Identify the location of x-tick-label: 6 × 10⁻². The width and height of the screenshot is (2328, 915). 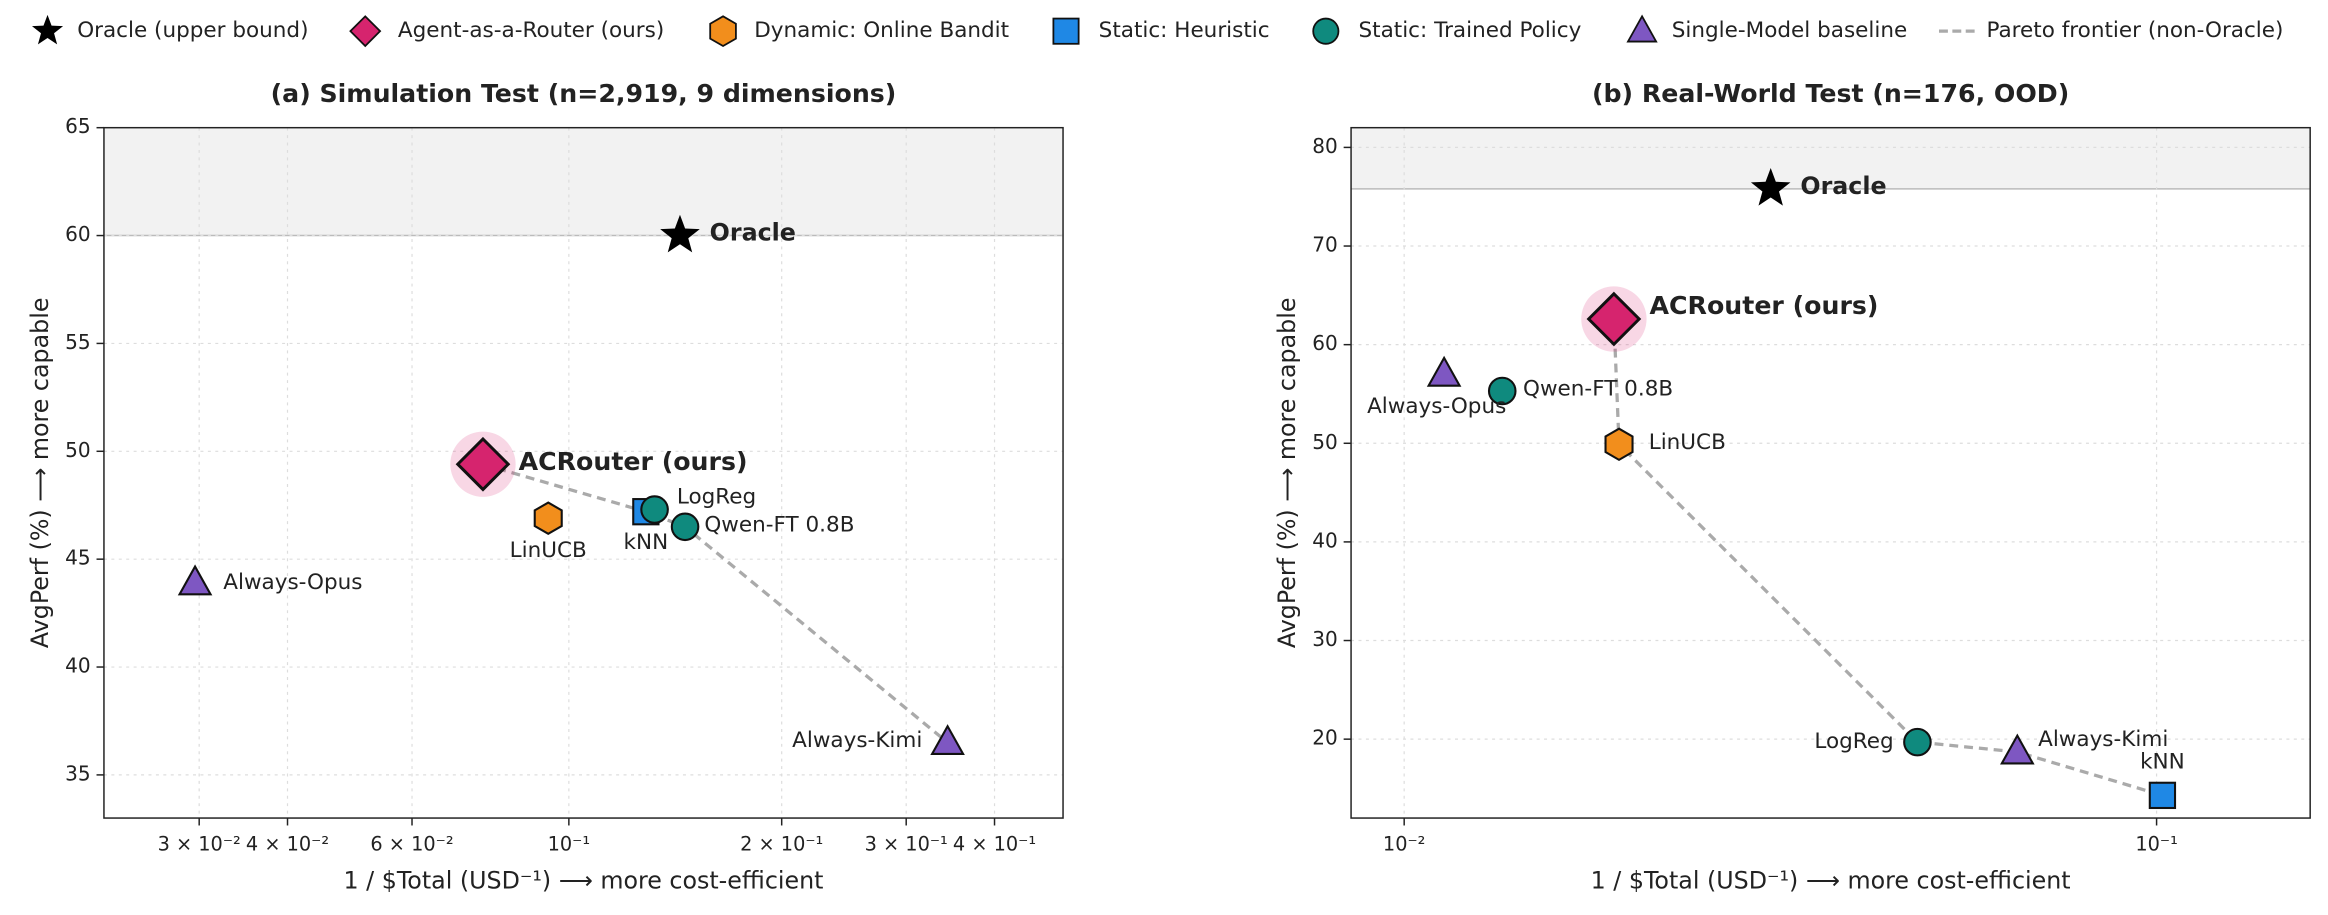
(411, 843).